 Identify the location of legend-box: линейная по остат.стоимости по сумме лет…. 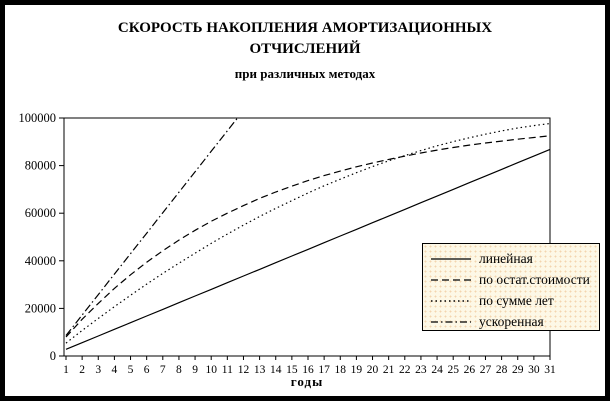
(511, 287).